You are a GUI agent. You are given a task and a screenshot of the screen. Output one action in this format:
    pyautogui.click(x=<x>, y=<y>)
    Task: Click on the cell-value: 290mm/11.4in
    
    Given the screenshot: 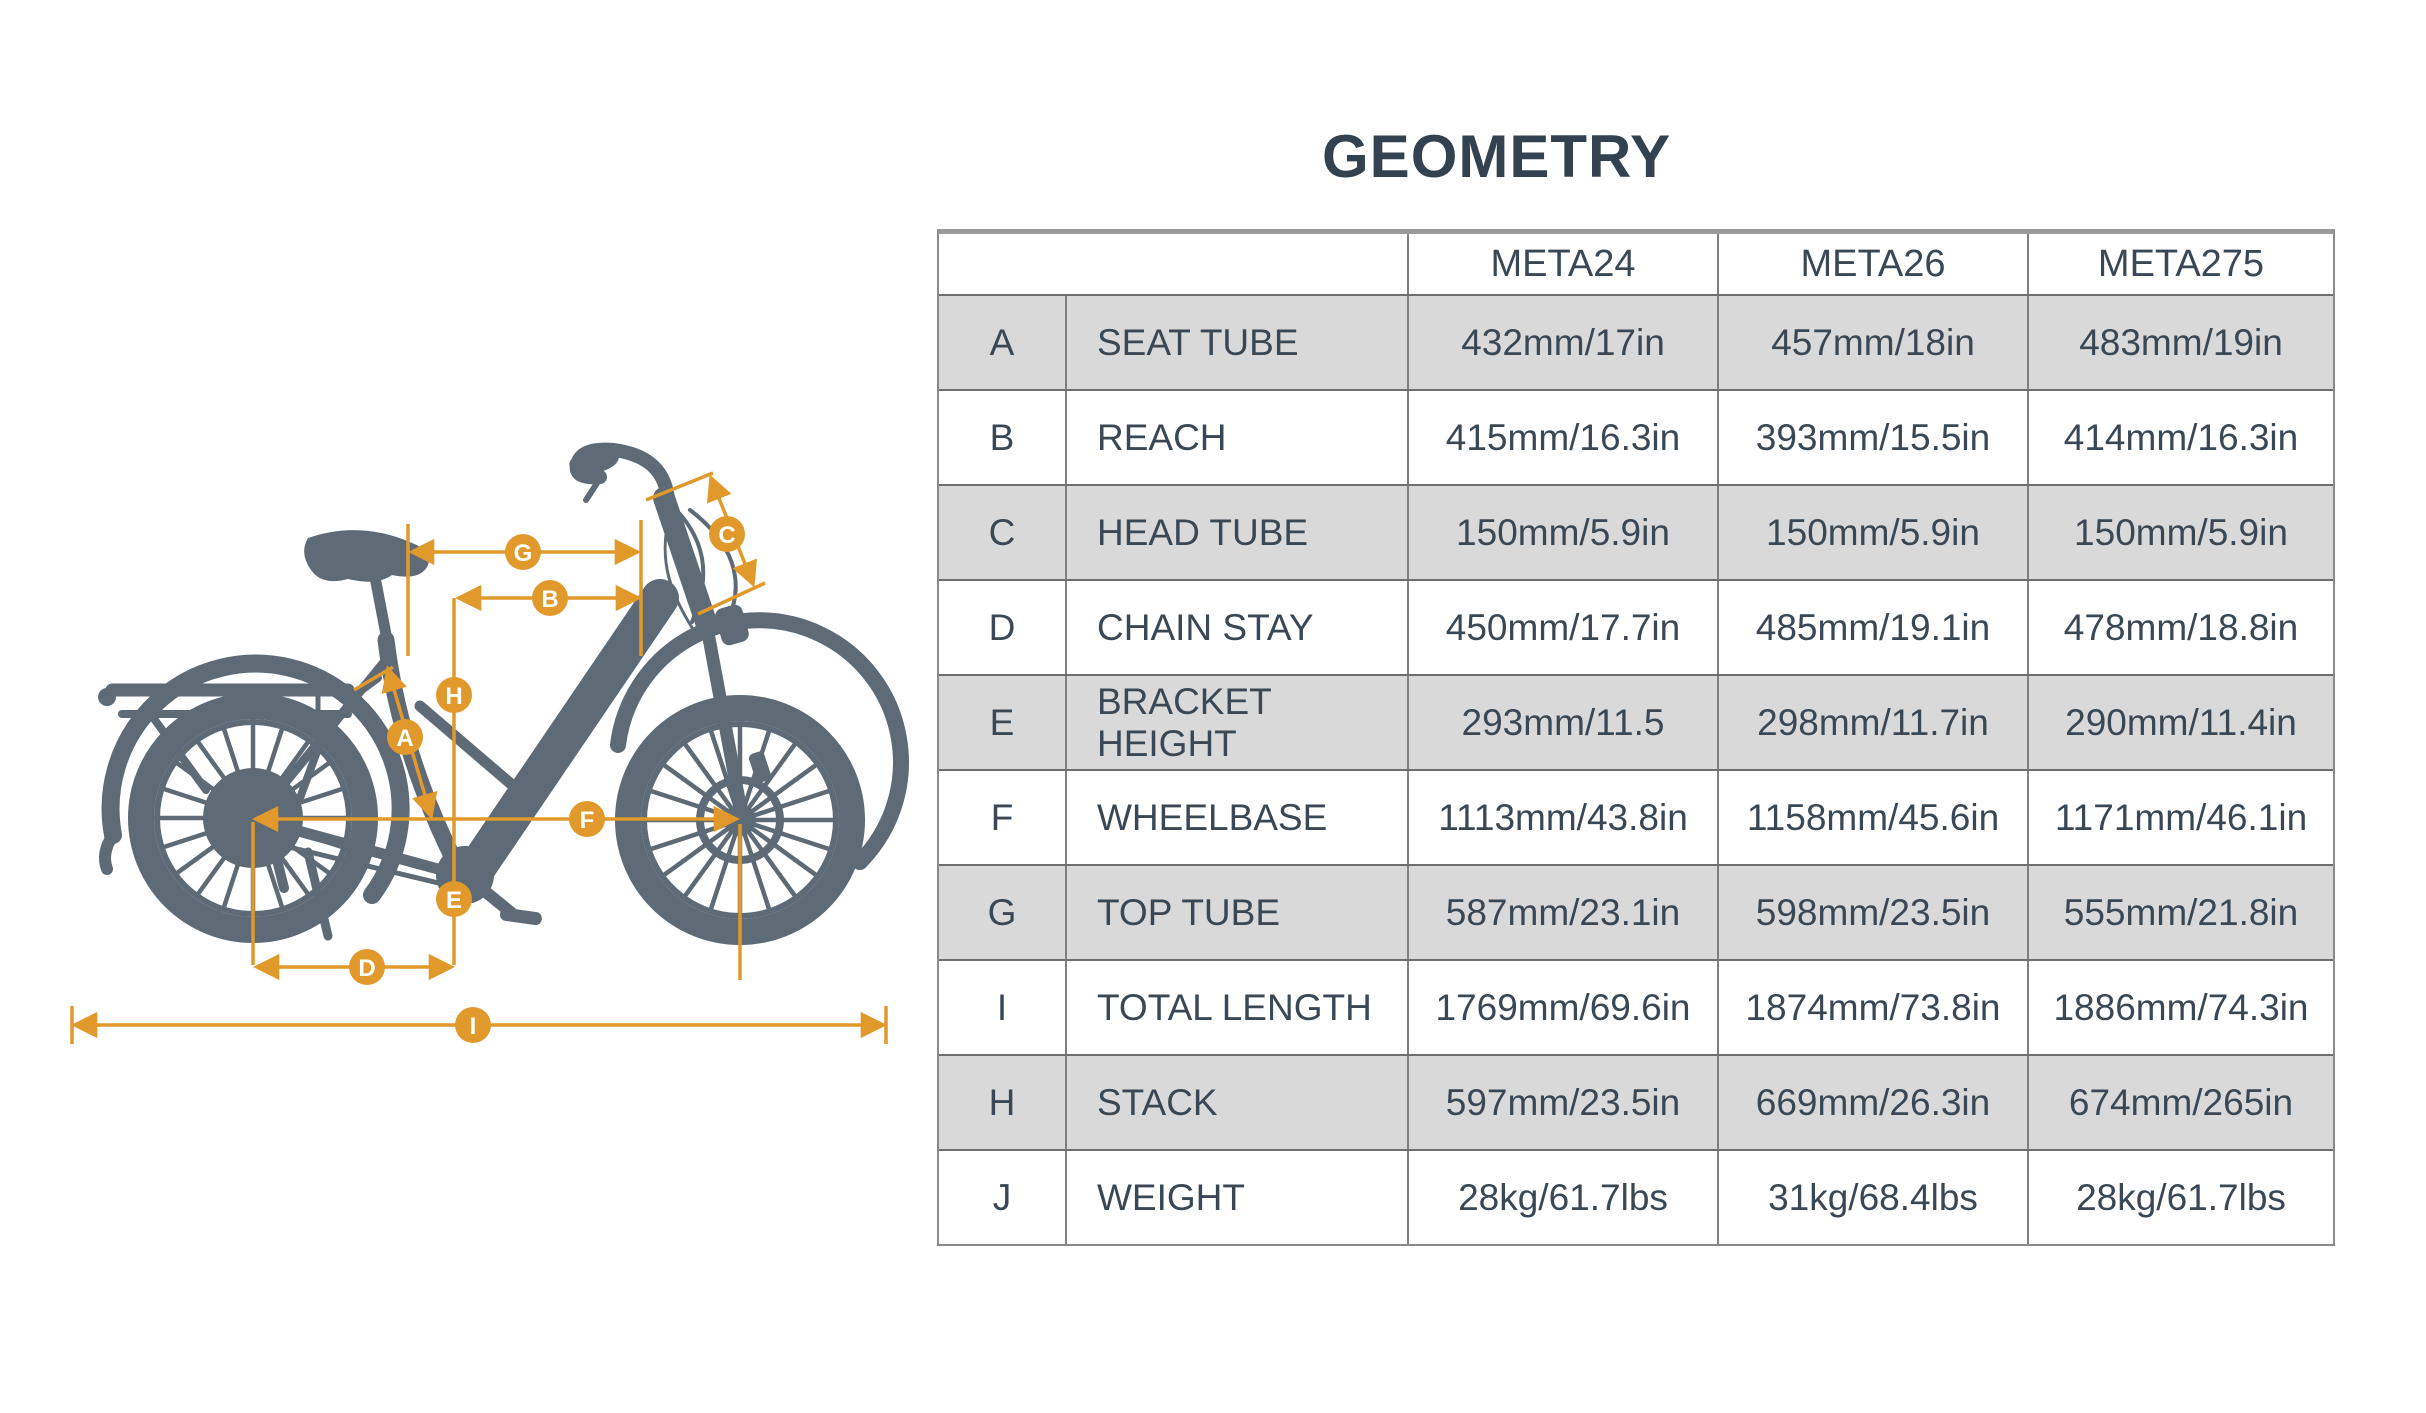 What is the action you would take?
    pyautogui.click(x=2180, y=722)
    